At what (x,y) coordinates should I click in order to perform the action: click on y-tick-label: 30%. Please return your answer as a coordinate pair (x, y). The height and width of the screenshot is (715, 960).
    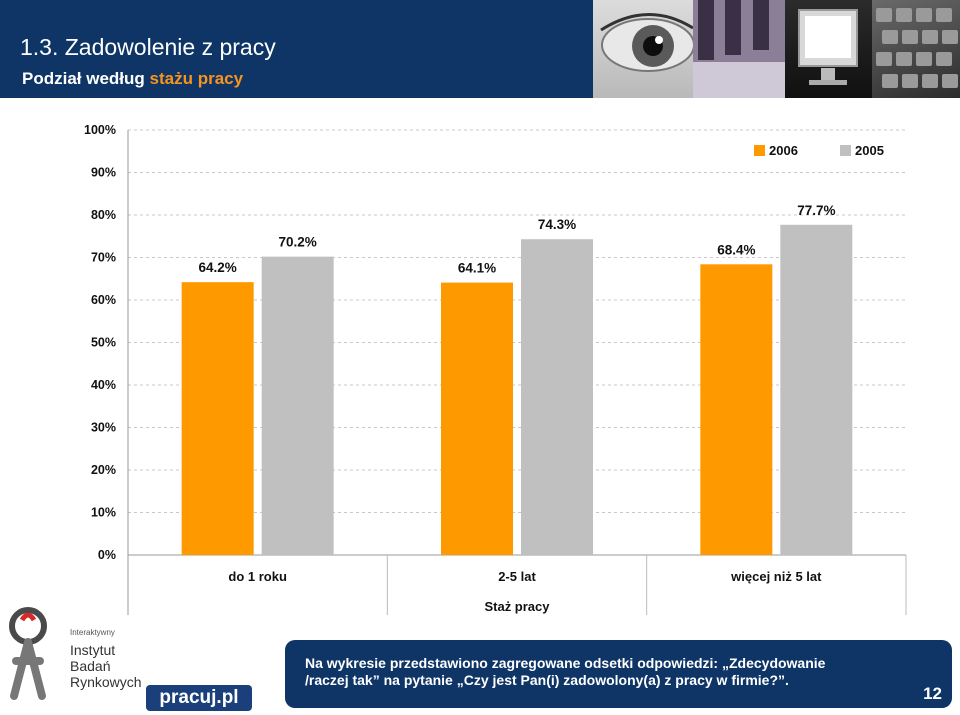
    Looking at the image, I should click on (103, 428).